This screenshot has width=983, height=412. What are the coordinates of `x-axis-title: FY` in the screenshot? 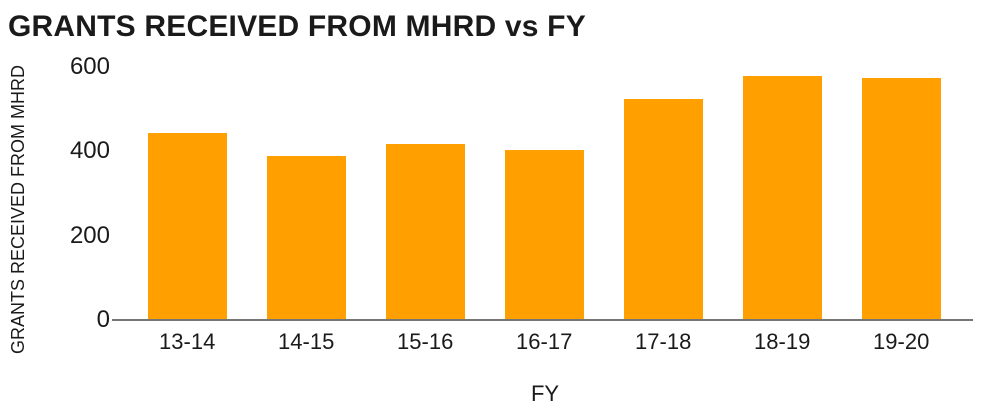 It's located at (545, 393).